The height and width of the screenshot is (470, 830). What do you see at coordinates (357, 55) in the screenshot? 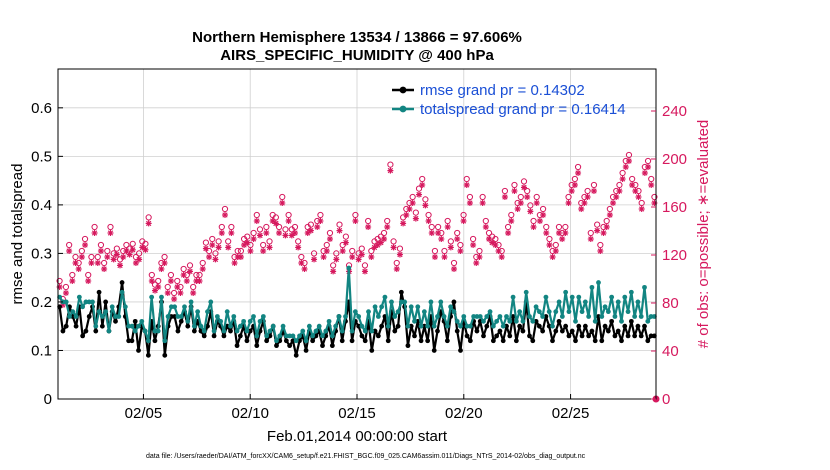
I see `chart-subtitle: AIRS_SPECIFIC_HUMIDITY @ 400 hPa` at bounding box center [357, 55].